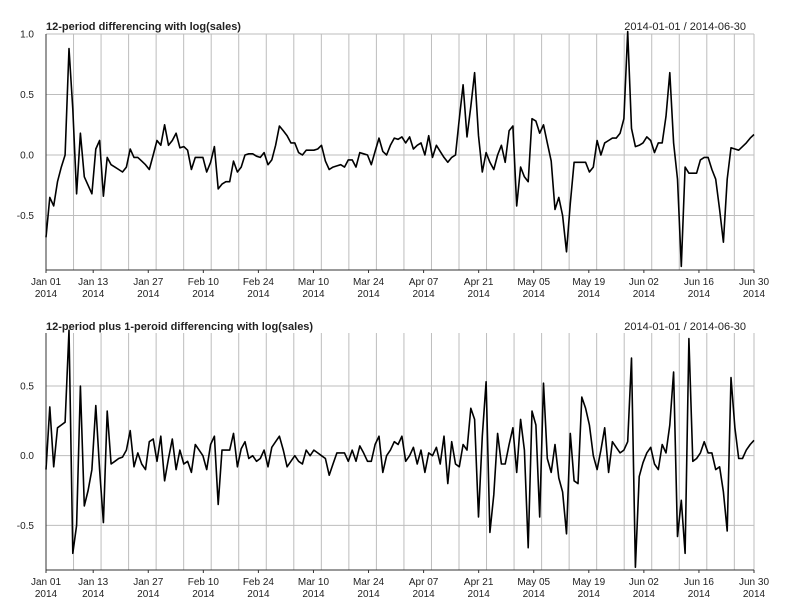  Describe the element at coordinates (143, 27) in the screenshot. I see `chart-title: 12-period differencing with log(sales)` at that location.